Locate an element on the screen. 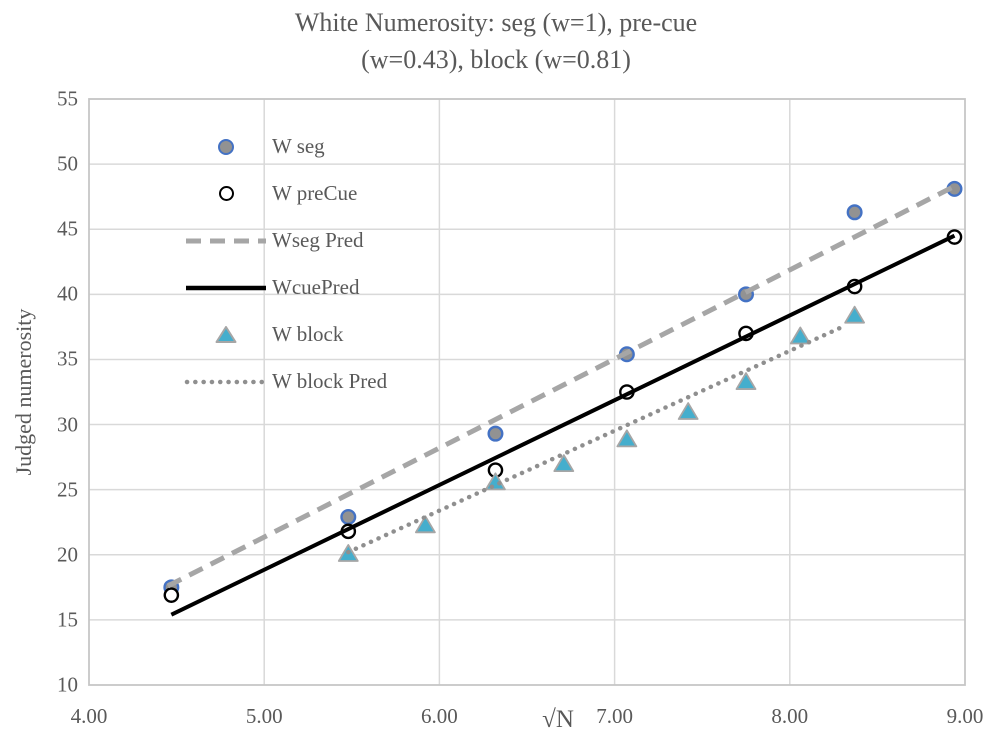 The width and height of the screenshot is (992, 746). legend-item-w-precue: W preCue is located at coordinates (283, 193).